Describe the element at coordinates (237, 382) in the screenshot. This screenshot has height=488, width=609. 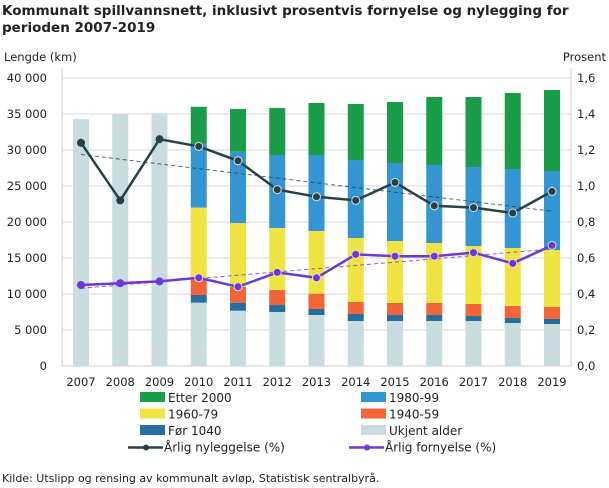
I see `x-tick: 2011` at that location.